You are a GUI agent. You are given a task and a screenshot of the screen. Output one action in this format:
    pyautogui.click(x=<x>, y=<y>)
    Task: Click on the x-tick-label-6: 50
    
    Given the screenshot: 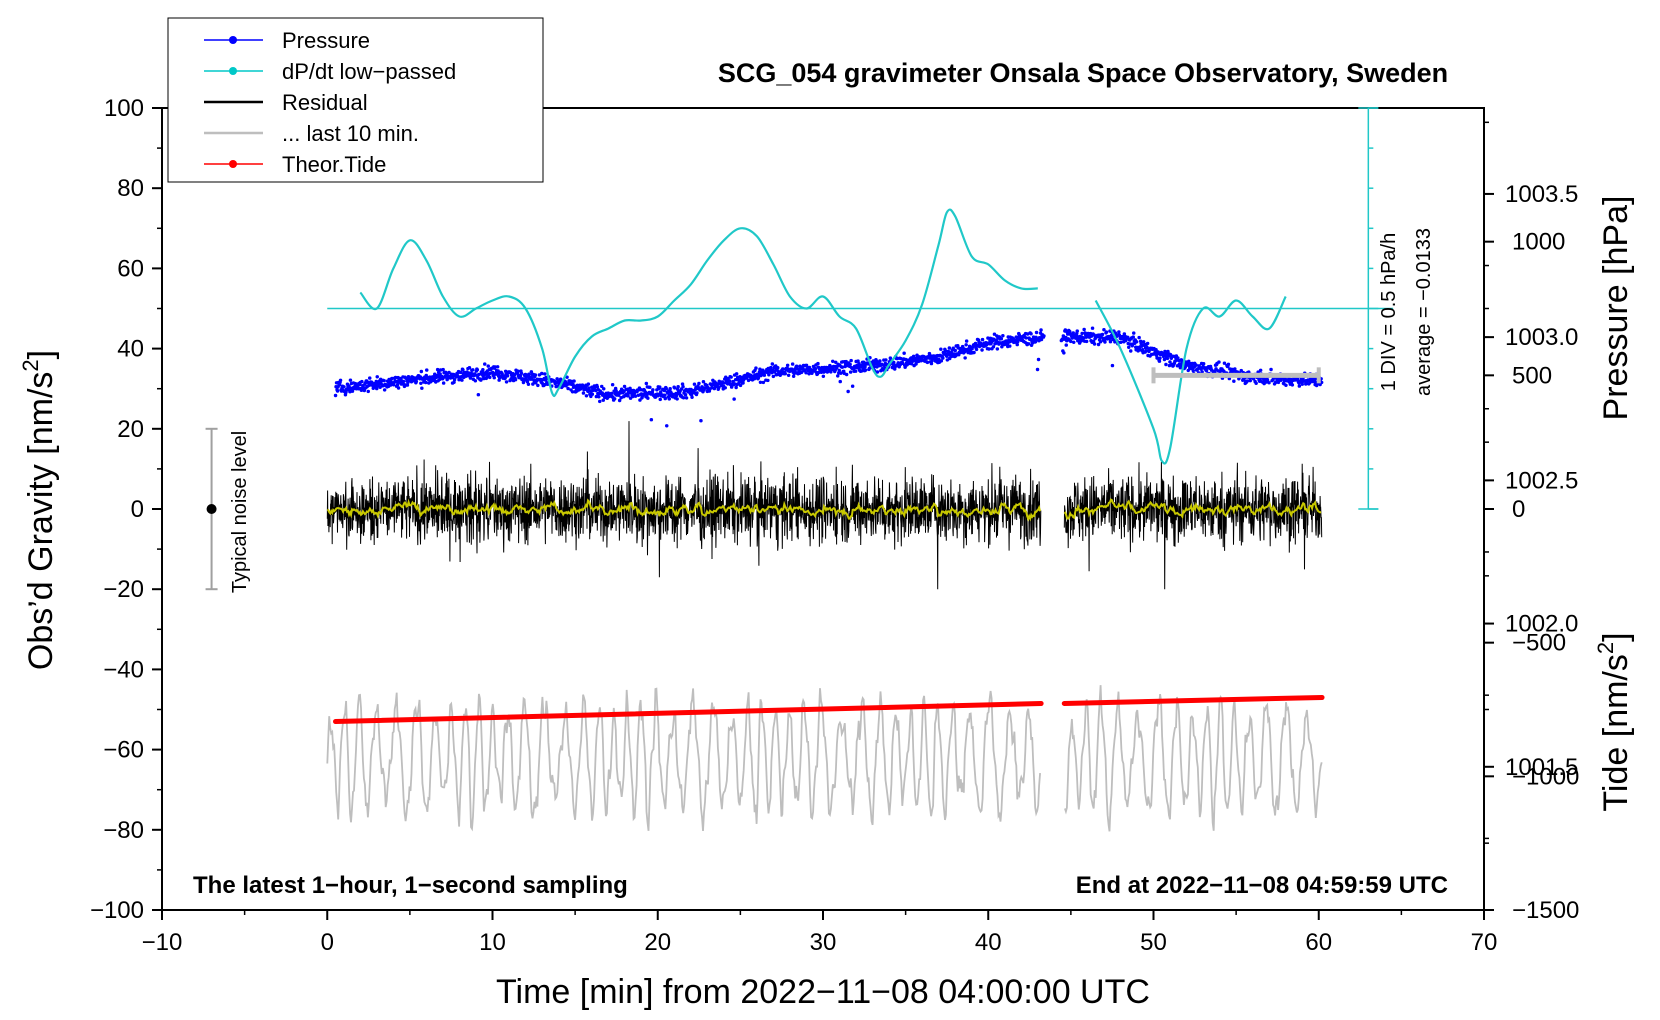 What is the action you would take?
    pyautogui.click(x=1153, y=942)
    